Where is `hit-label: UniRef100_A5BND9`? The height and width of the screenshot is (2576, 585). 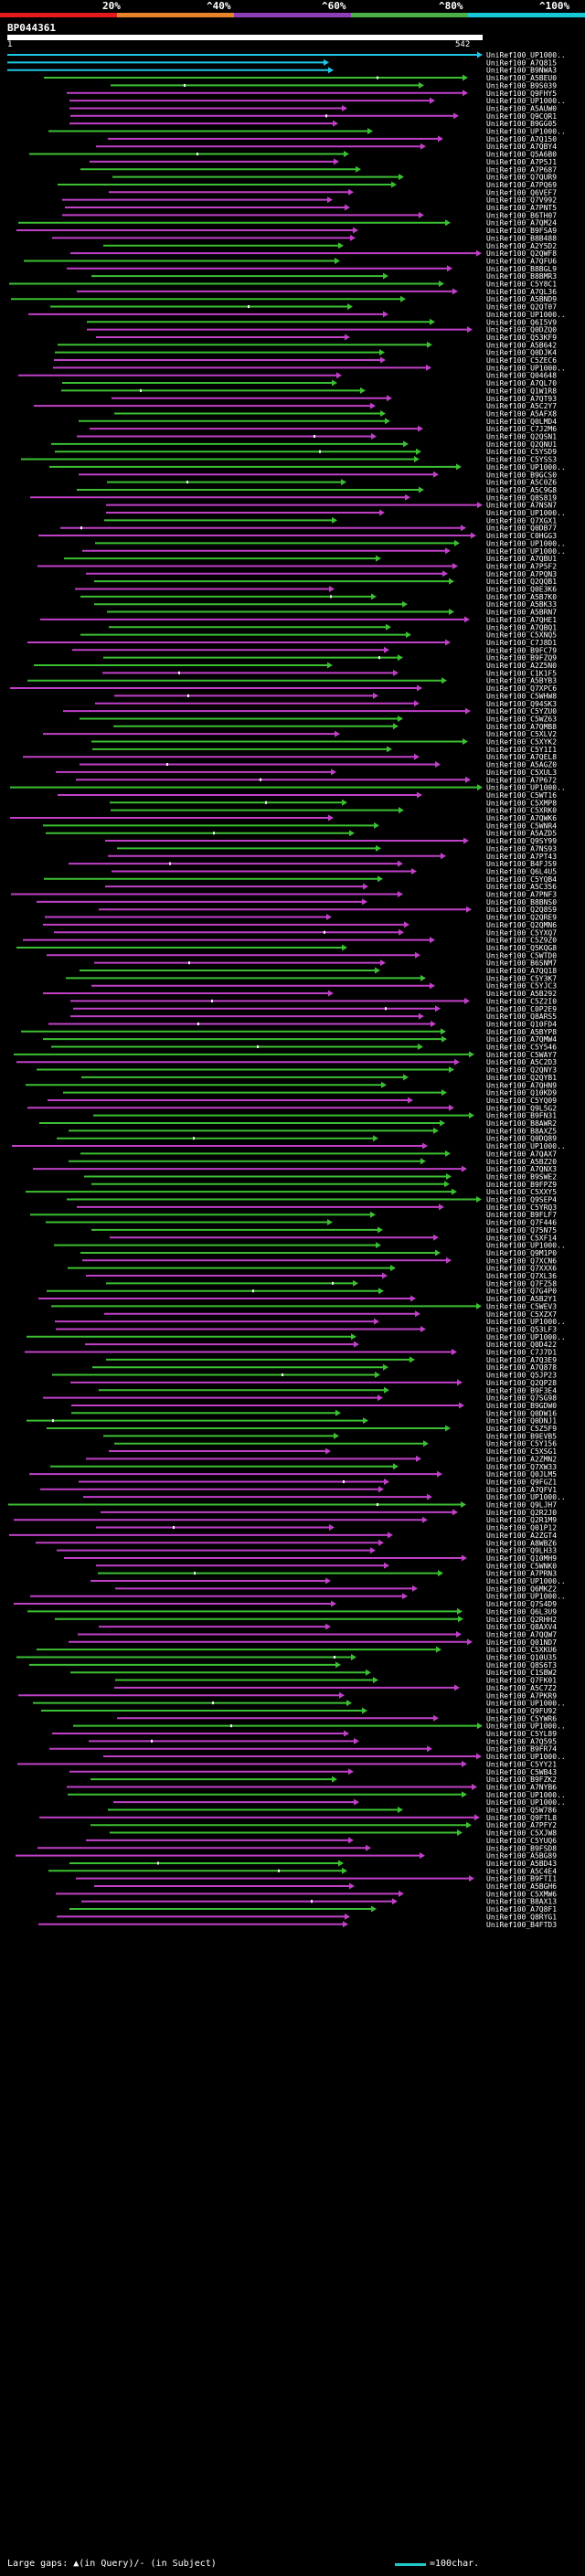 hit-label: UniRef100_A5BND9 is located at coordinates (521, 299).